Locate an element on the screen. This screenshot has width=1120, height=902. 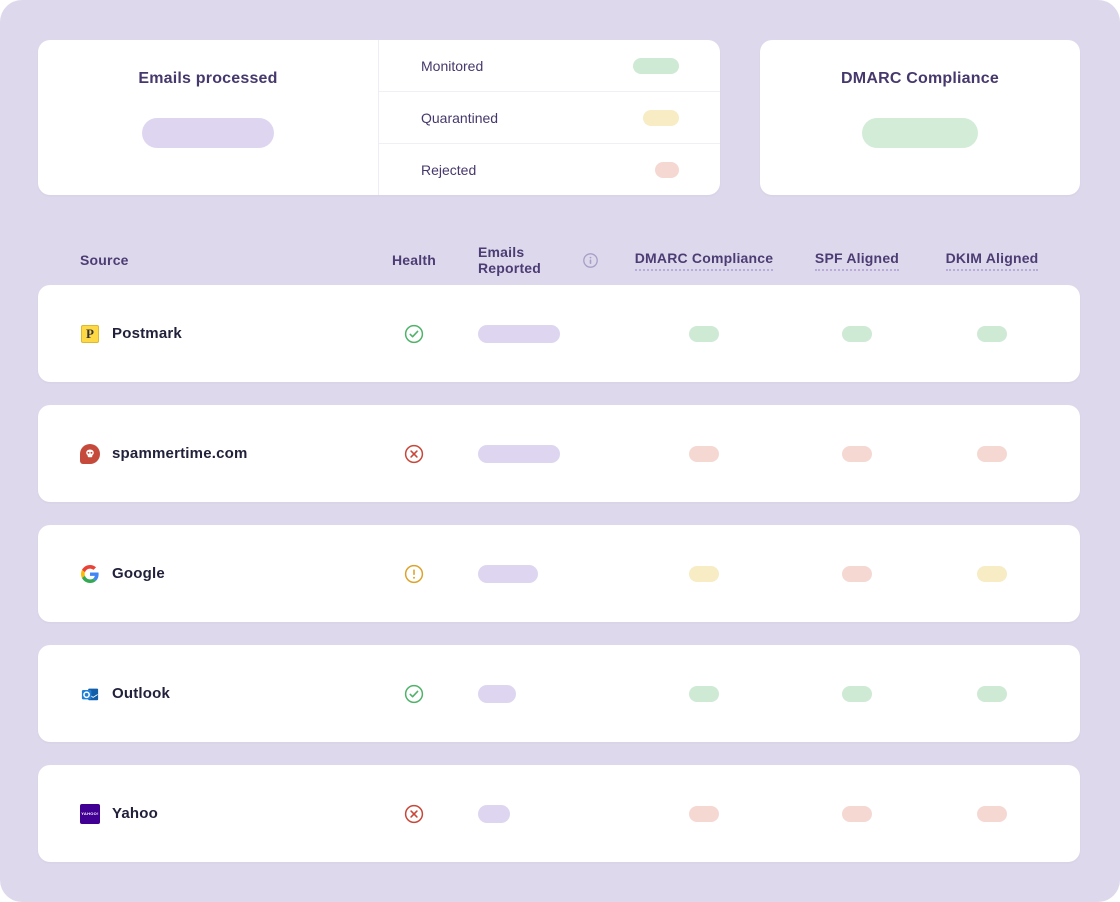
health-warning-icon is located at coordinates (414, 573).